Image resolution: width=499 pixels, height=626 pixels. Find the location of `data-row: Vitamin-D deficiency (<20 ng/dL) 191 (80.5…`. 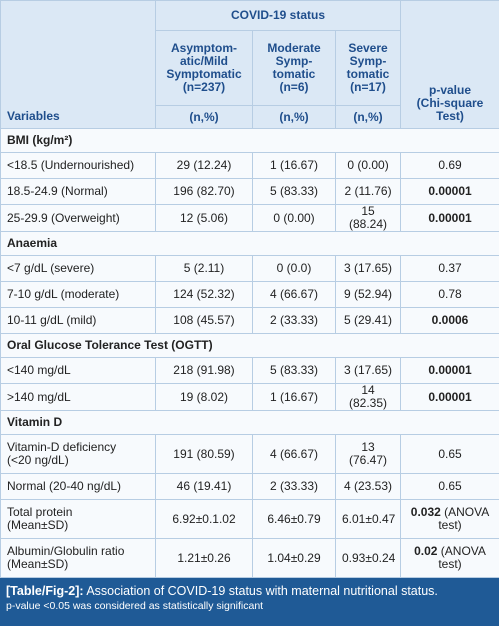

data-row: Vitamin-D deficiency (<20 ng/dL) 191 (80.5… is located at coordinates (249, 454).